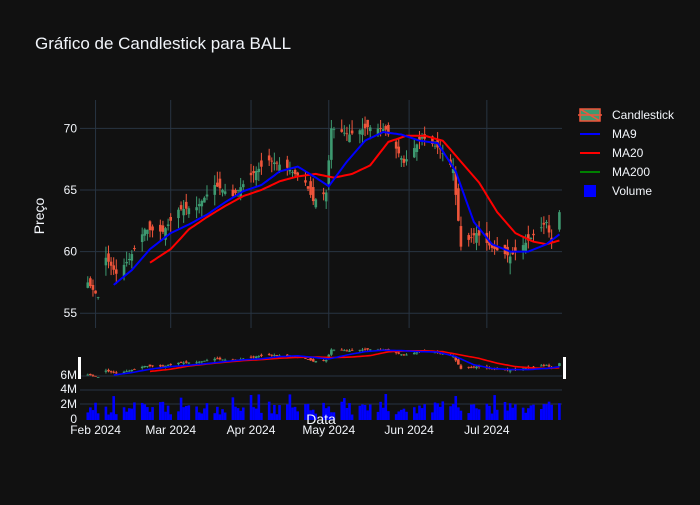 The height and width of the screenshot is (505, 700). Describe the element at coordinates (624, 134) in the screenshot. I see `legend-label-ma9: MA9` at that location.